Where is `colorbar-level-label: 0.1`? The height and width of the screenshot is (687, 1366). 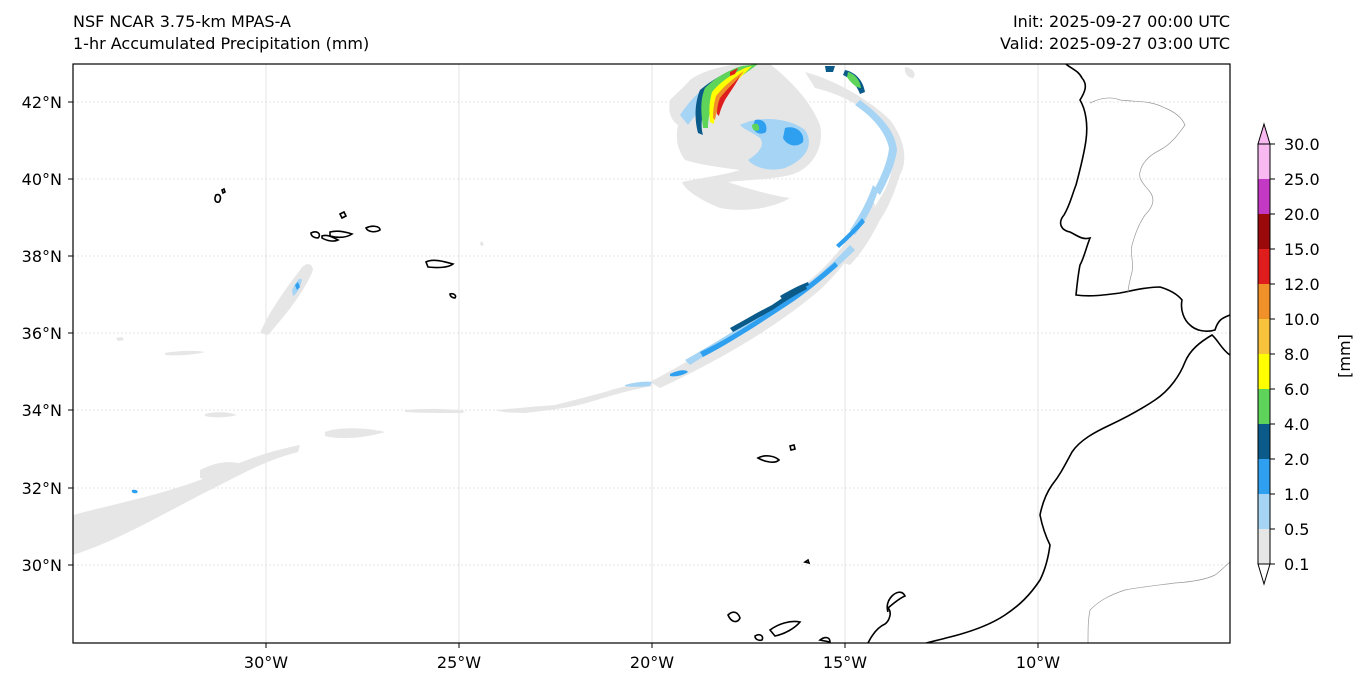
colorbar-level-label: 0.1 is located at coordinates (1296, 564).